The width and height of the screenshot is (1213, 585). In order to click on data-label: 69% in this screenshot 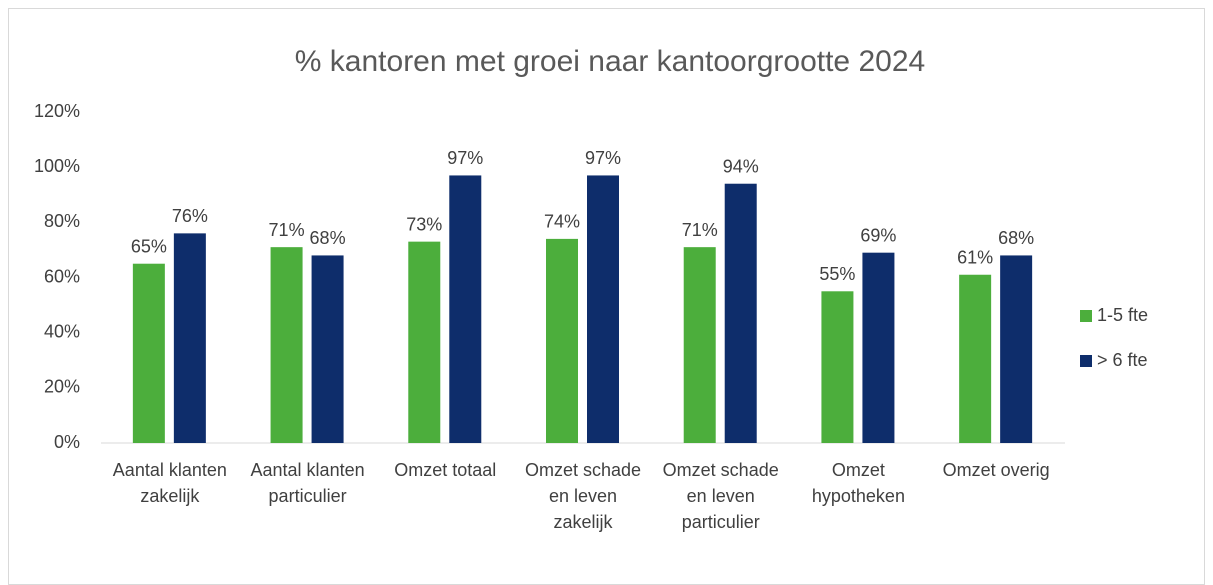, I will do `click(878, 235)`.